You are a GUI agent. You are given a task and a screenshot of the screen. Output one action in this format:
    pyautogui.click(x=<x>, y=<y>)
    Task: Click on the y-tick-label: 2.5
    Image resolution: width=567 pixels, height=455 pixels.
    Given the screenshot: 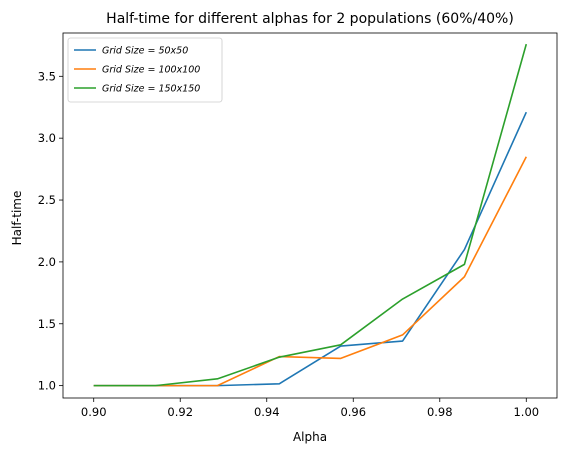 What is the action you would take?
    pyautogui.click(x=47, y=200)
    